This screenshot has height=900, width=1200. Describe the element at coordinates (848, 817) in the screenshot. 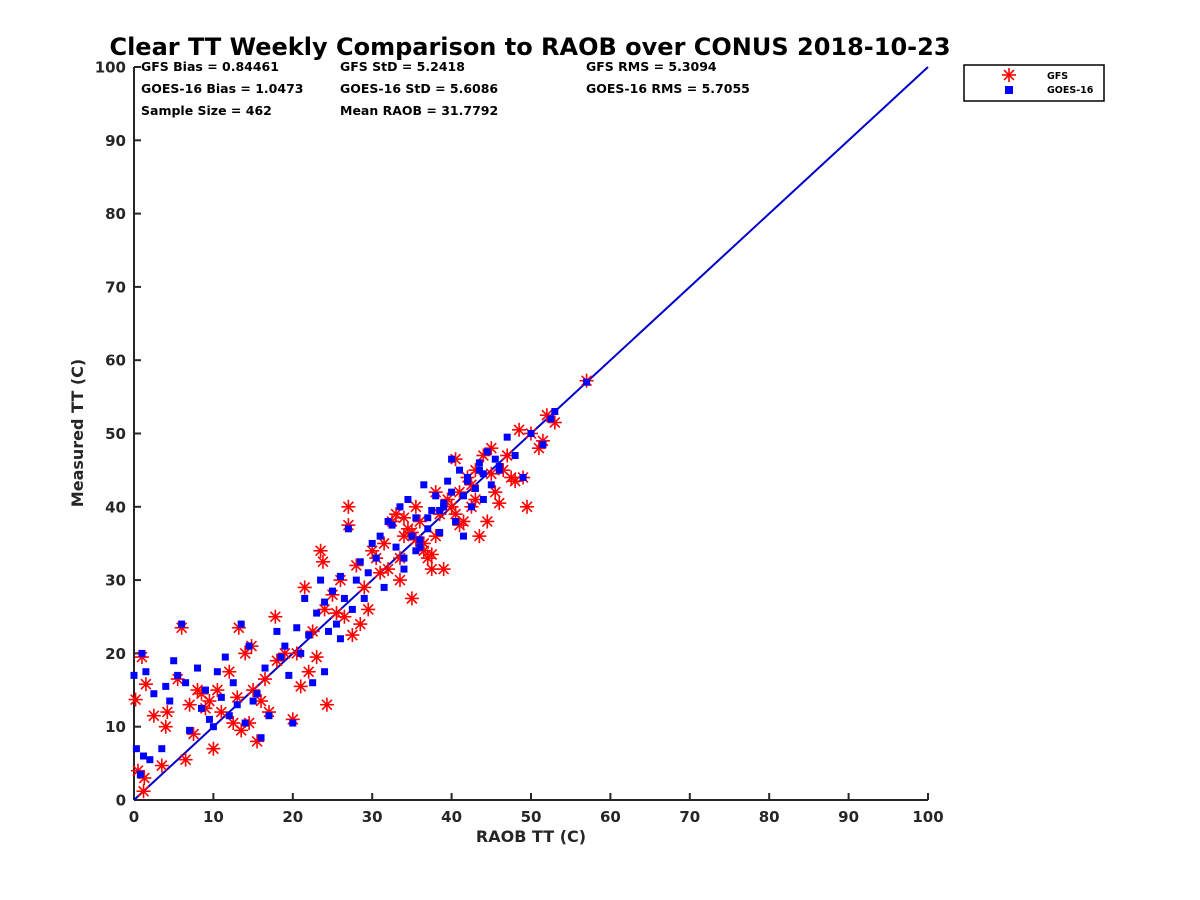

I see `x-tick-label: 90` at that location.